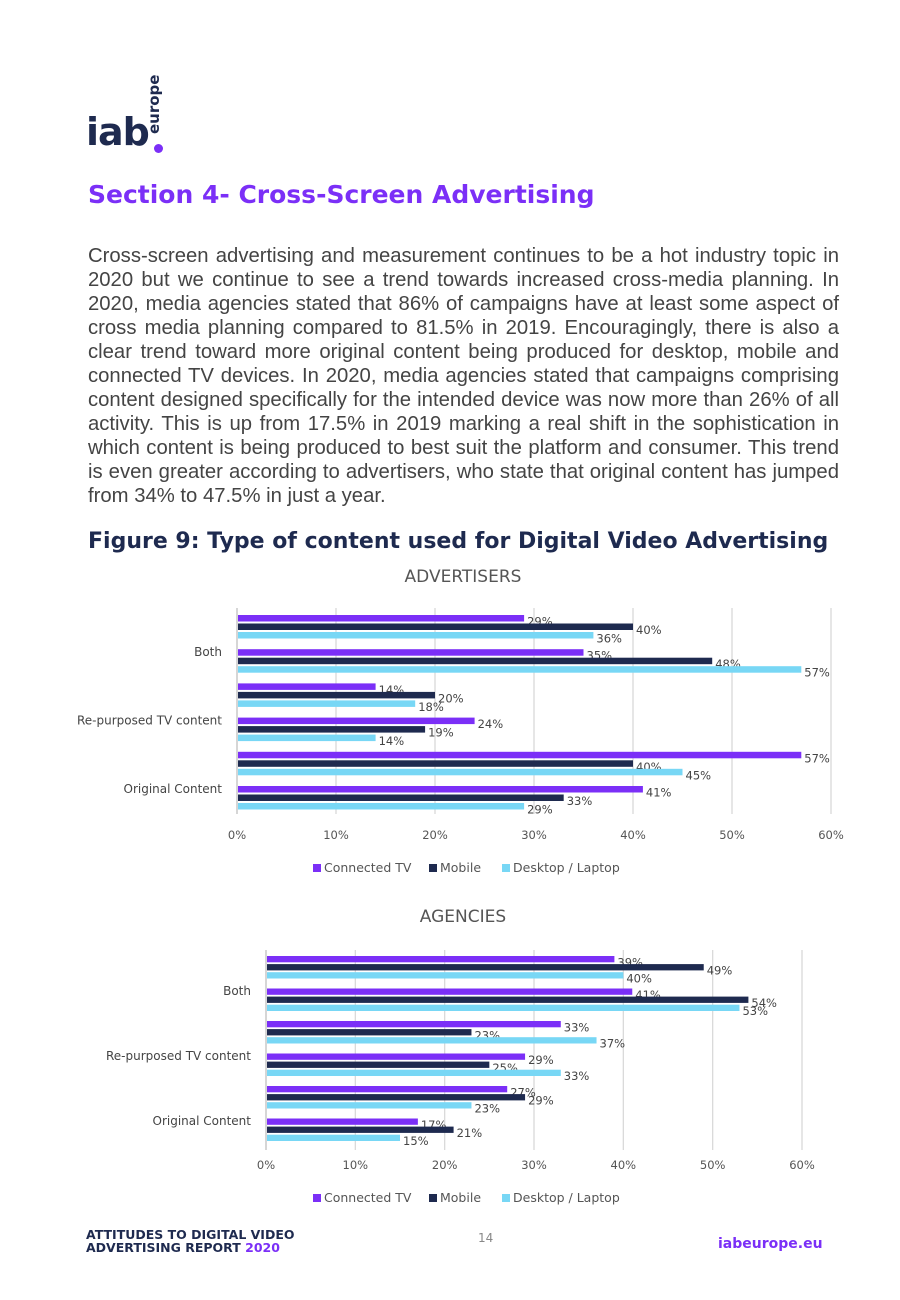  I want to click on data-label: 15%, so click(416, 1141).